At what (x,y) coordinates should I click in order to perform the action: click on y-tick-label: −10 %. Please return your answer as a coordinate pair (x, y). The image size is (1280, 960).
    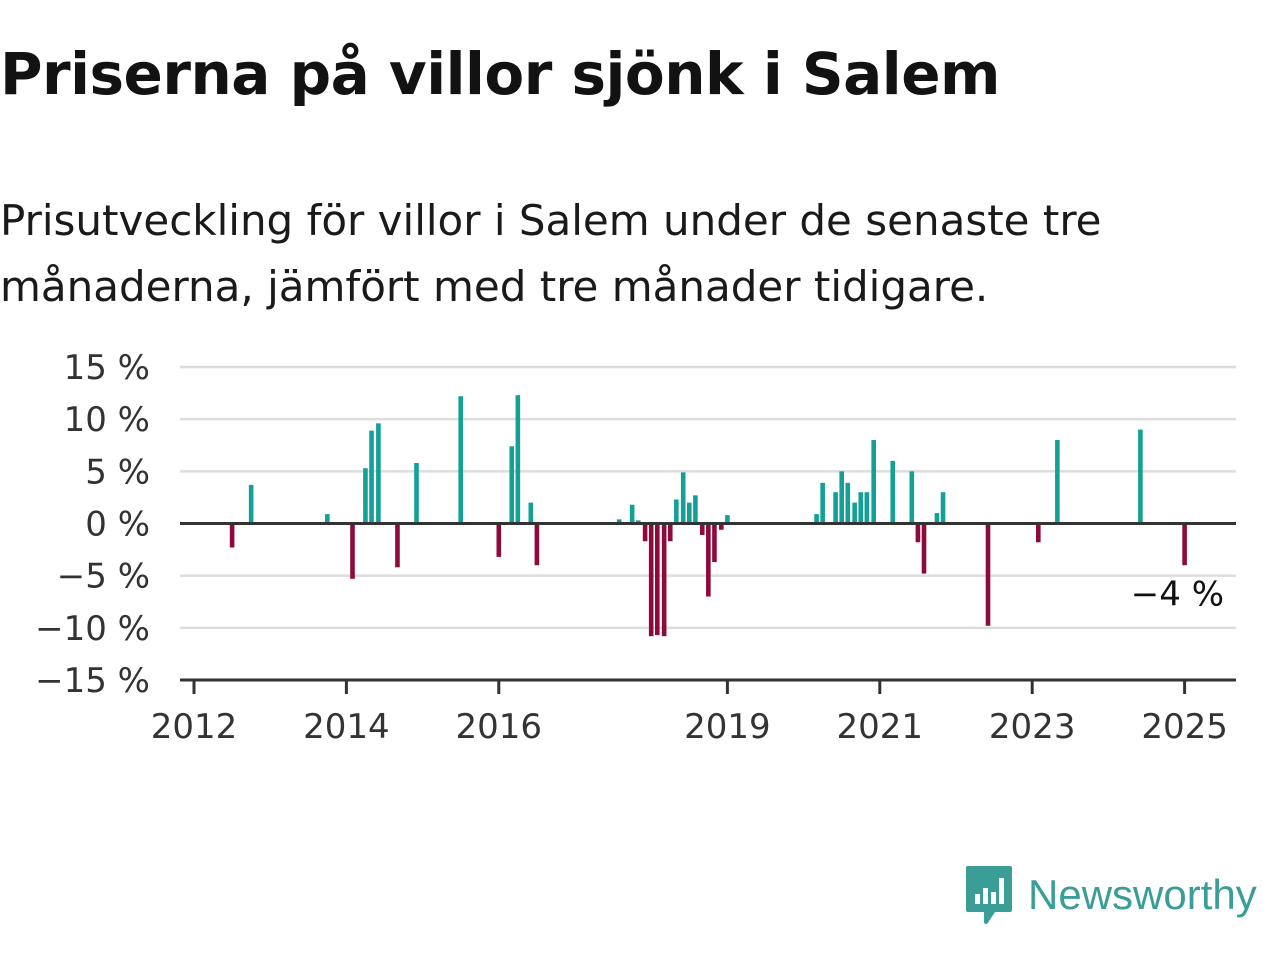
    Looking at the image, I should click on (92, 629).